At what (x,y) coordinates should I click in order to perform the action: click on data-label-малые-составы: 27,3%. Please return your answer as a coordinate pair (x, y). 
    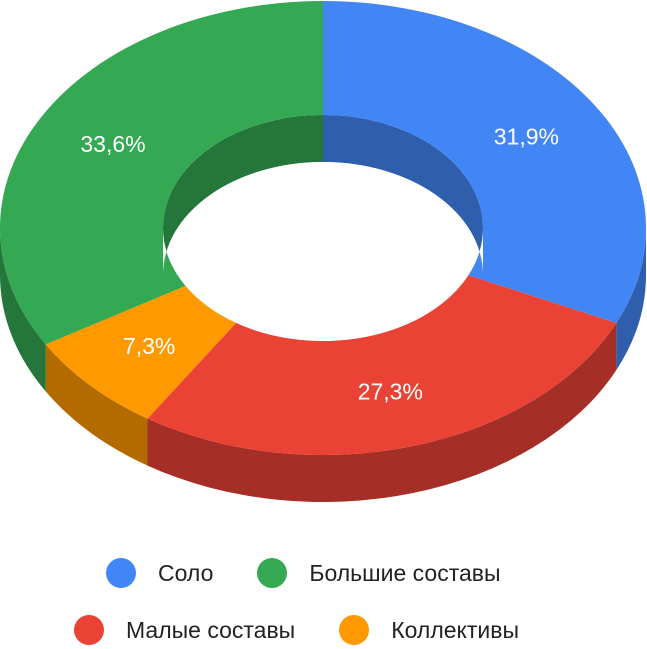
    Looking at the image, I should click on (390, 391).